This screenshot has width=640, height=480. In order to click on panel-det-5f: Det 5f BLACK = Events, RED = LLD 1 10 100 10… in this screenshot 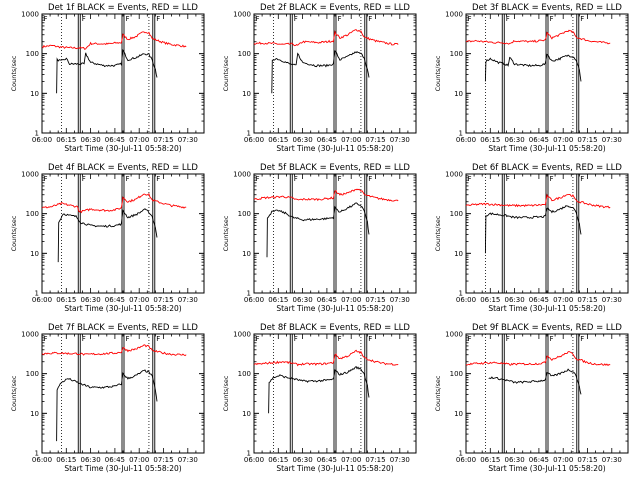, I will do `click(319, 238)`.